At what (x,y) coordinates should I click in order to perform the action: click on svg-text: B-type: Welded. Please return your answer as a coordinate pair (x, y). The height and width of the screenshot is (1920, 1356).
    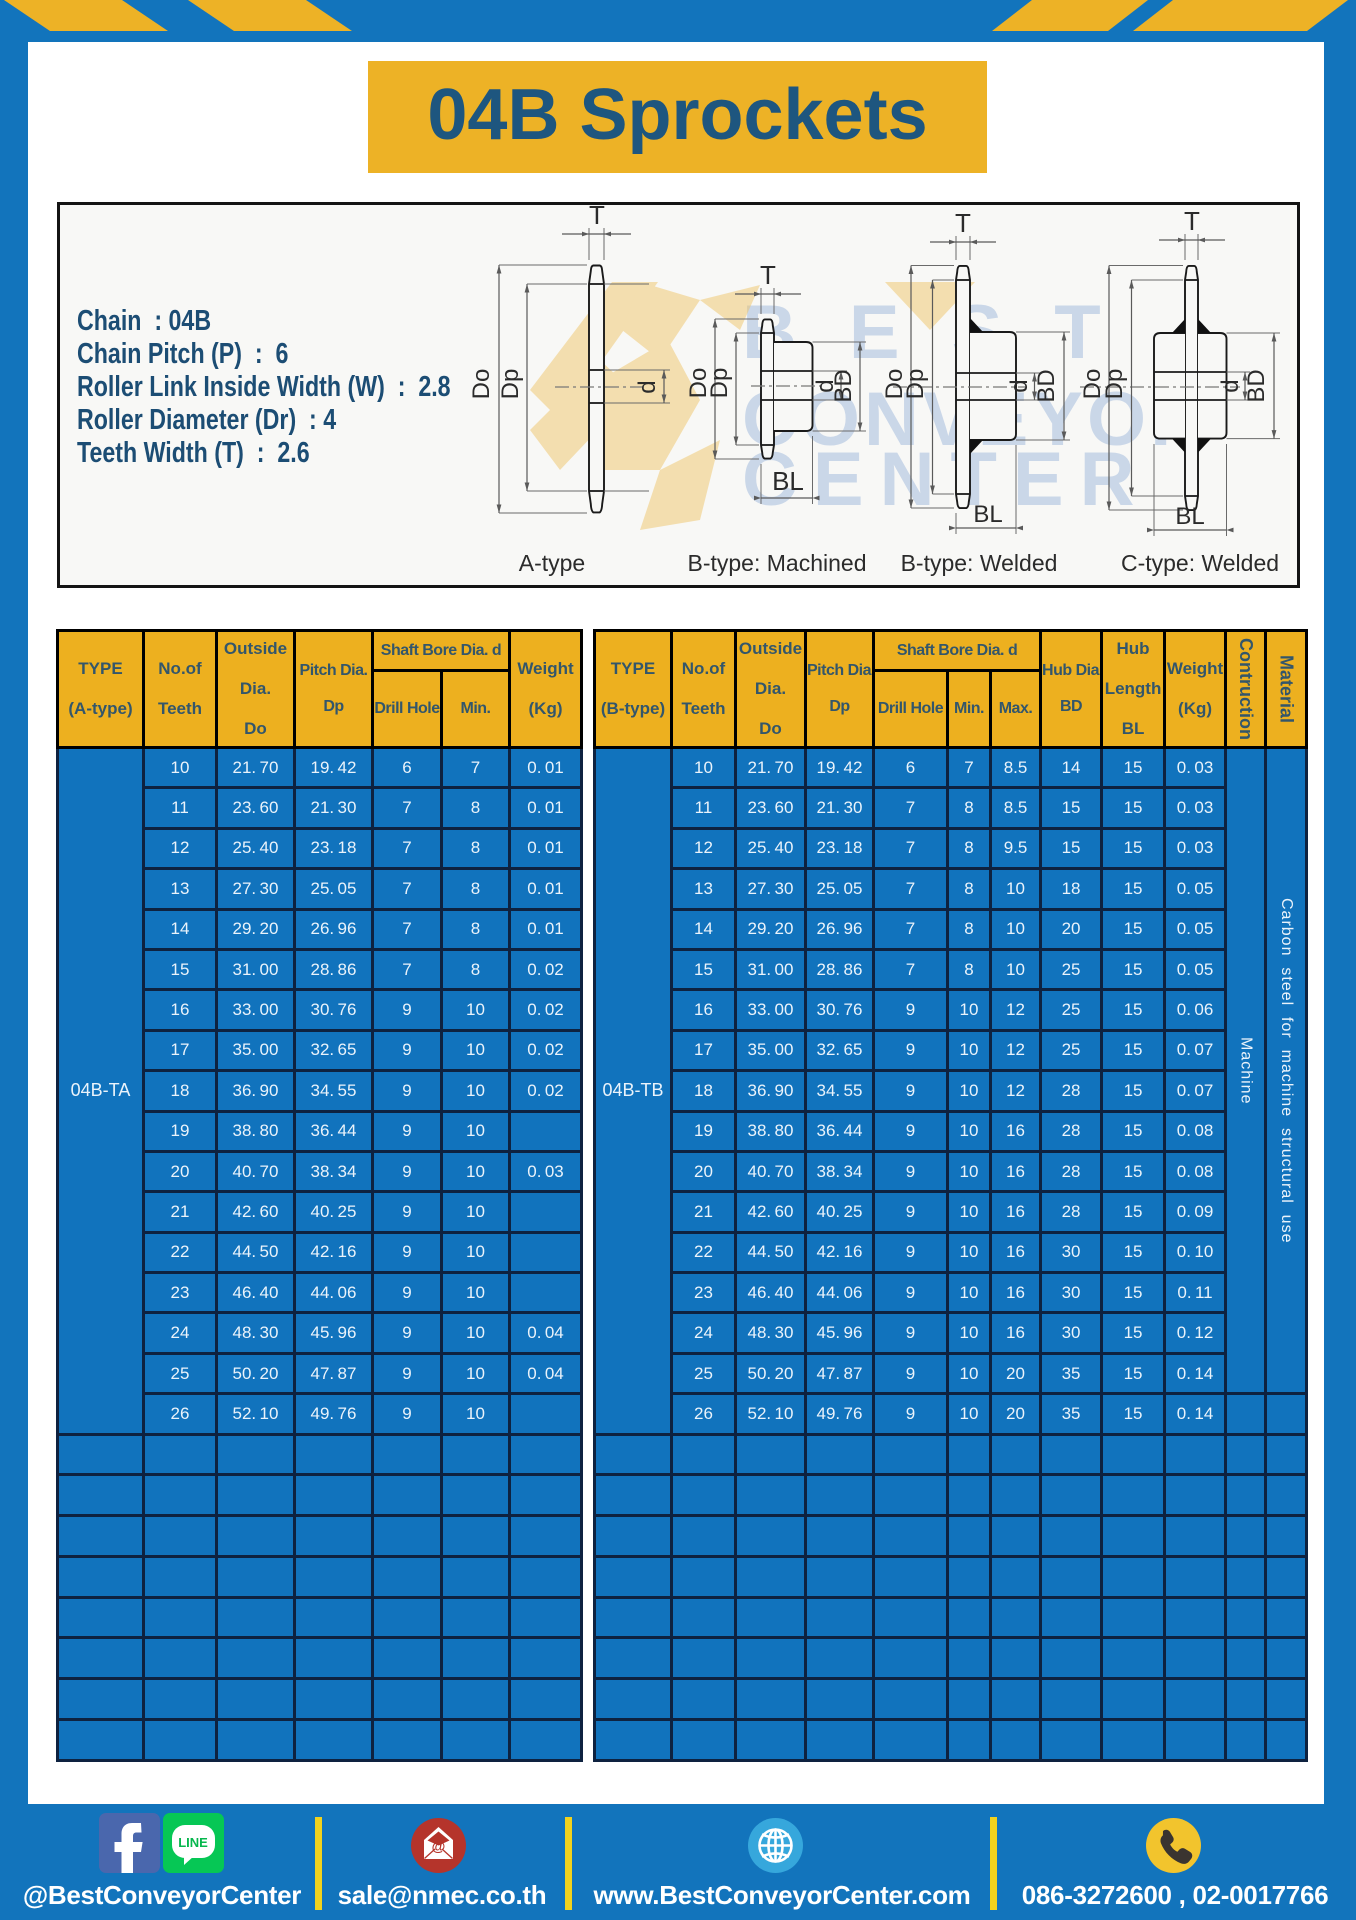
    Looking at the image, I should click on (979, 563).